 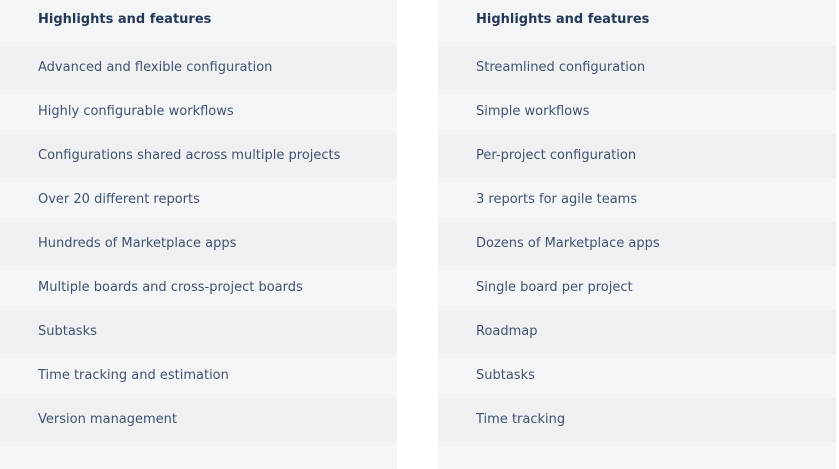 I want to click on feature-row: Single board per project, so click(x=554, y=287).